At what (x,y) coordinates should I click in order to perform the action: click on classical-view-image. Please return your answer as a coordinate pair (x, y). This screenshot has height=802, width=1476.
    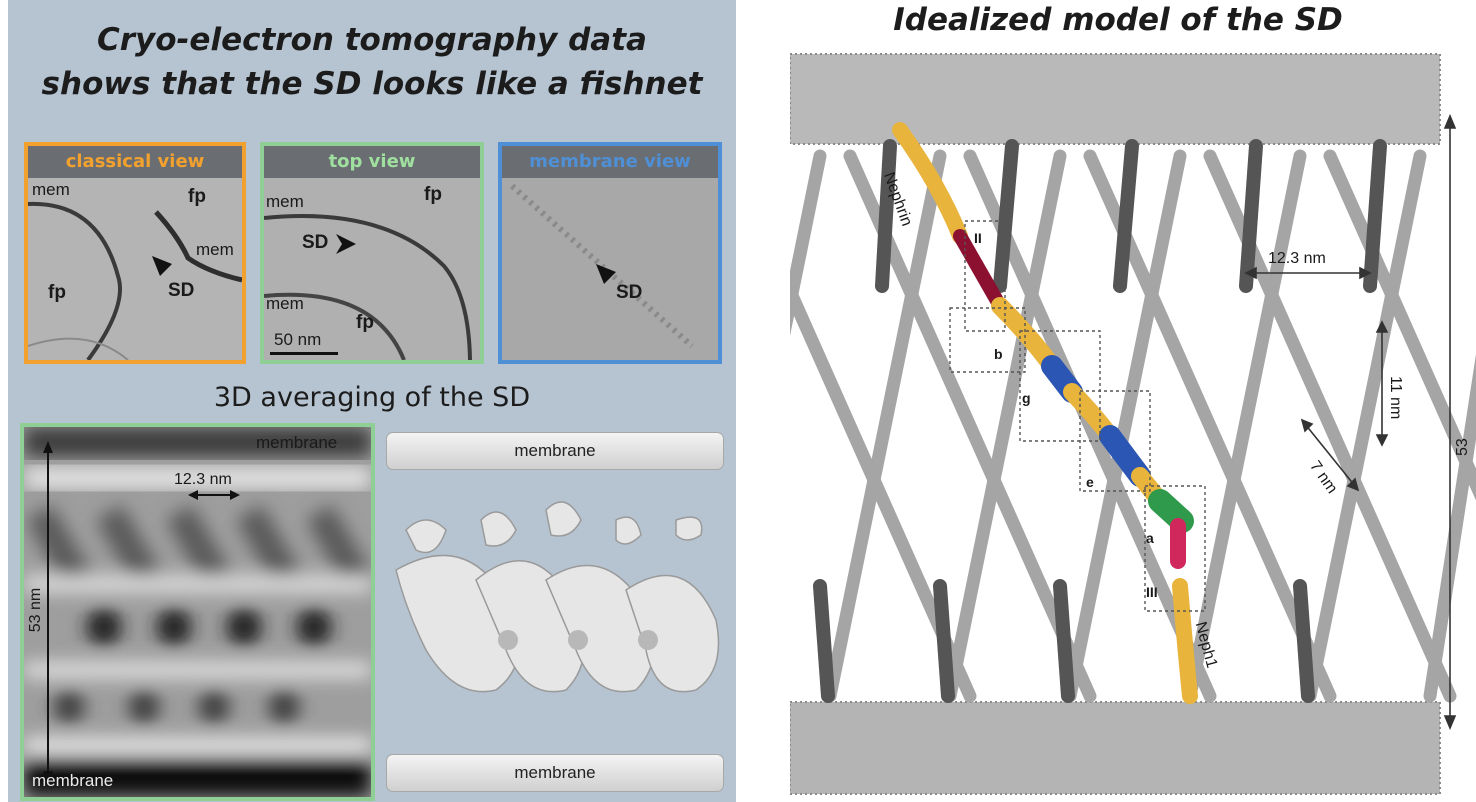
    Looking at the image, I should click on (135, 253).